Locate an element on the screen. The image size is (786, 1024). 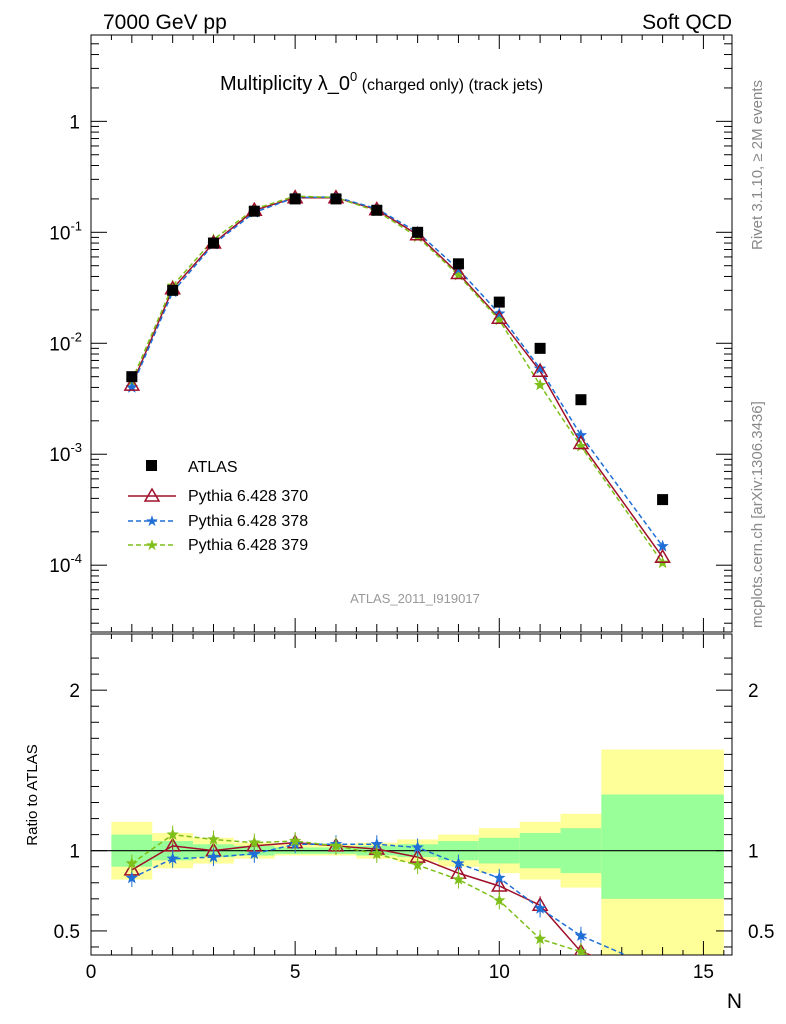
y-tick-label: 10⁻⁴ is located at coordinates (65, 564).